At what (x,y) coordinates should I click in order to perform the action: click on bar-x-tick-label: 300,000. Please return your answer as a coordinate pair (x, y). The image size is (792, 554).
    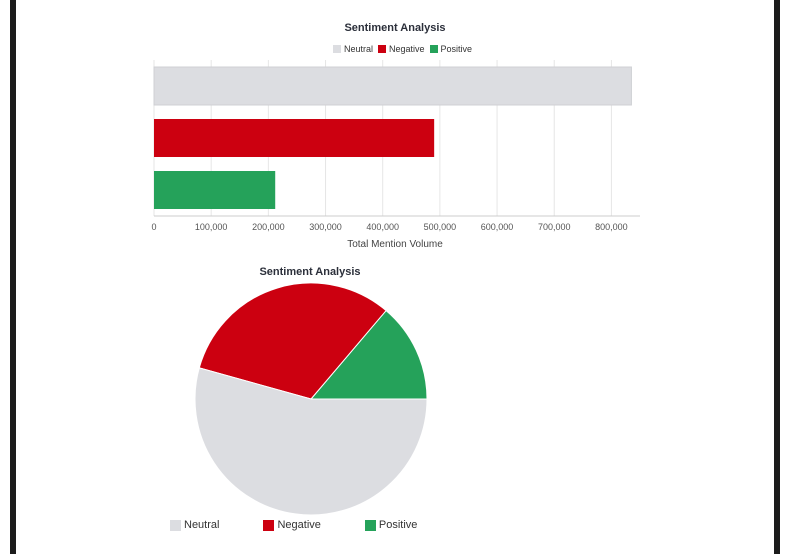
    Looking at the image, I should click on (325, 227).